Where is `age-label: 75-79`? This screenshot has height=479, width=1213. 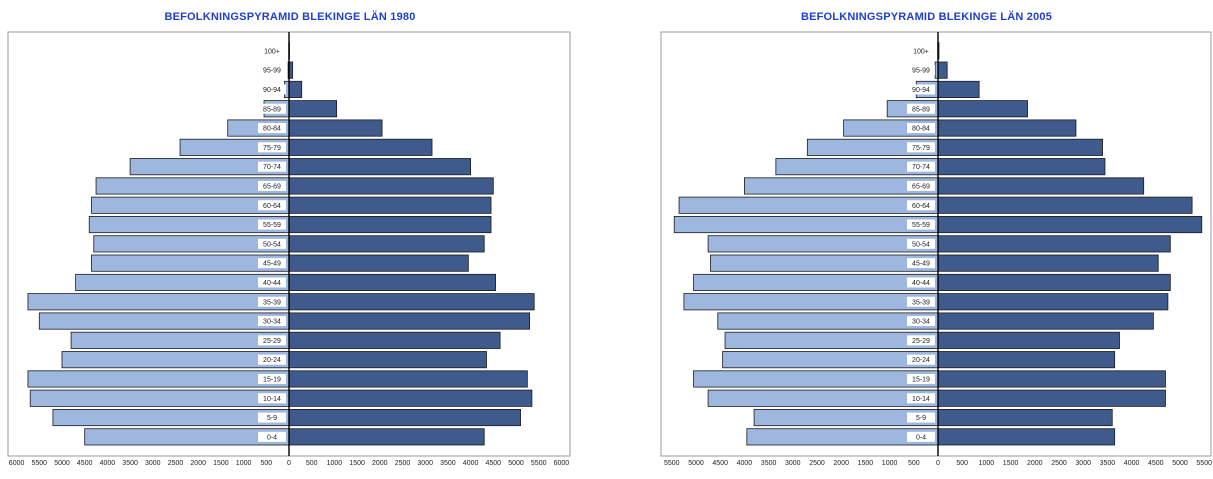
age-label: 75-79 is located at coordinates (272, 148).